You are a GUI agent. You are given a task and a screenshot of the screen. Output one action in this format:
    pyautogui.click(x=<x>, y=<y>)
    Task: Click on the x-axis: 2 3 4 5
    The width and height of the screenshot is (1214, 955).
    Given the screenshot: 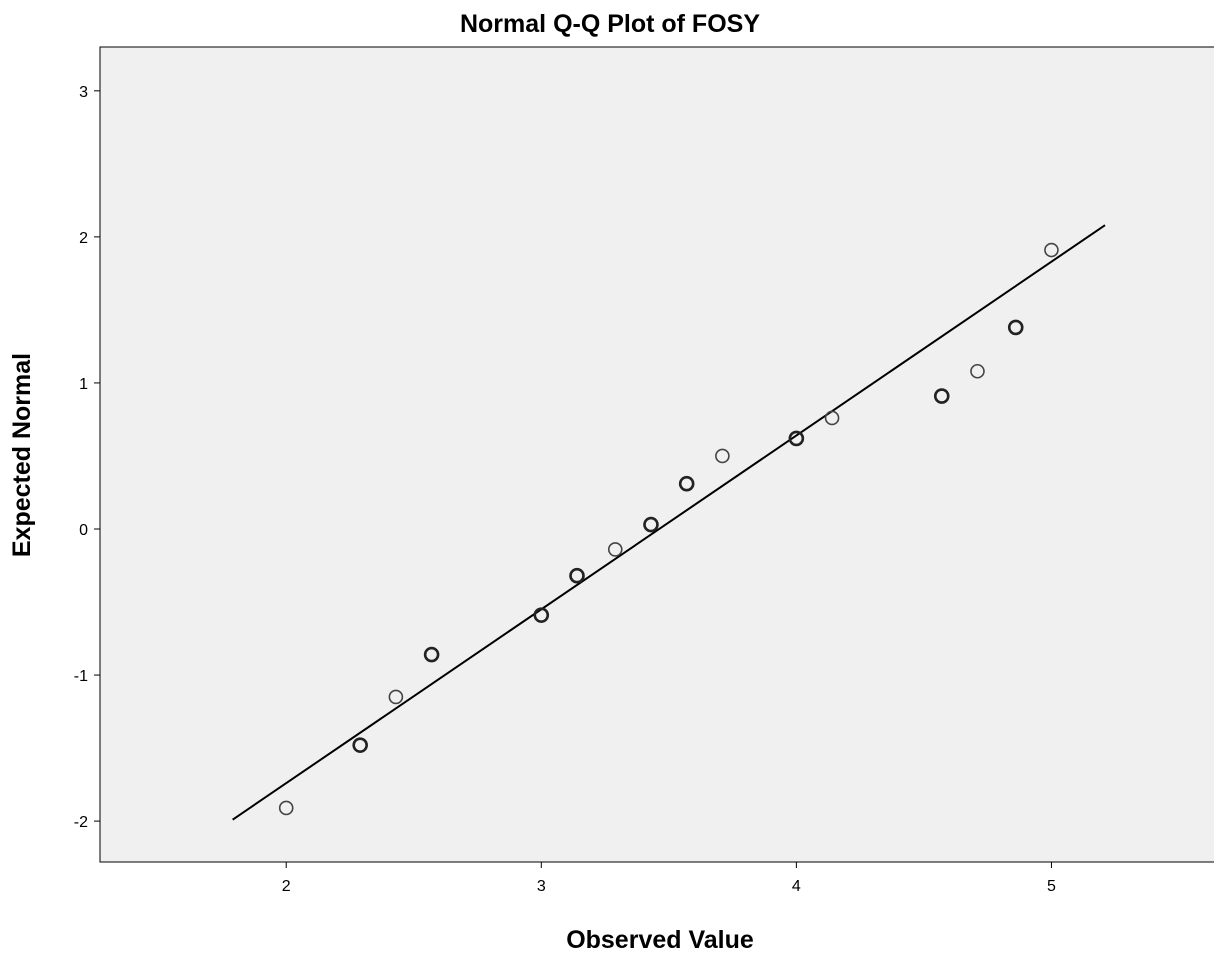 What is the action you would take?
    pyautogui.click(x=669, y=878)
    